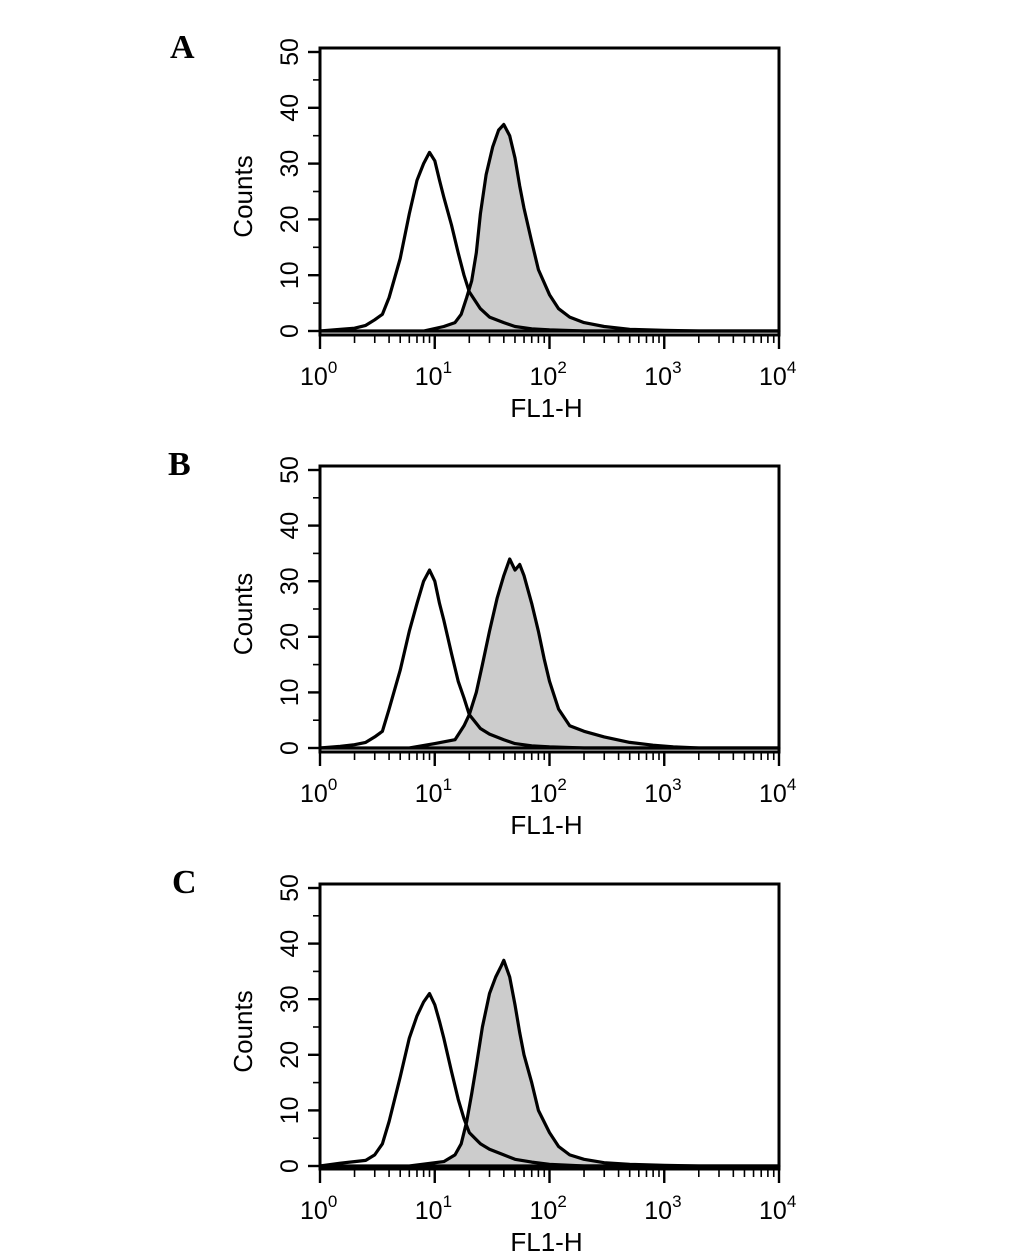 The height and width of the screenshot is (1260, 1033). What do you see at coordinates (184, 882) in the screenshot?
I see `panel-label: C` at bounding box center [184, 882].